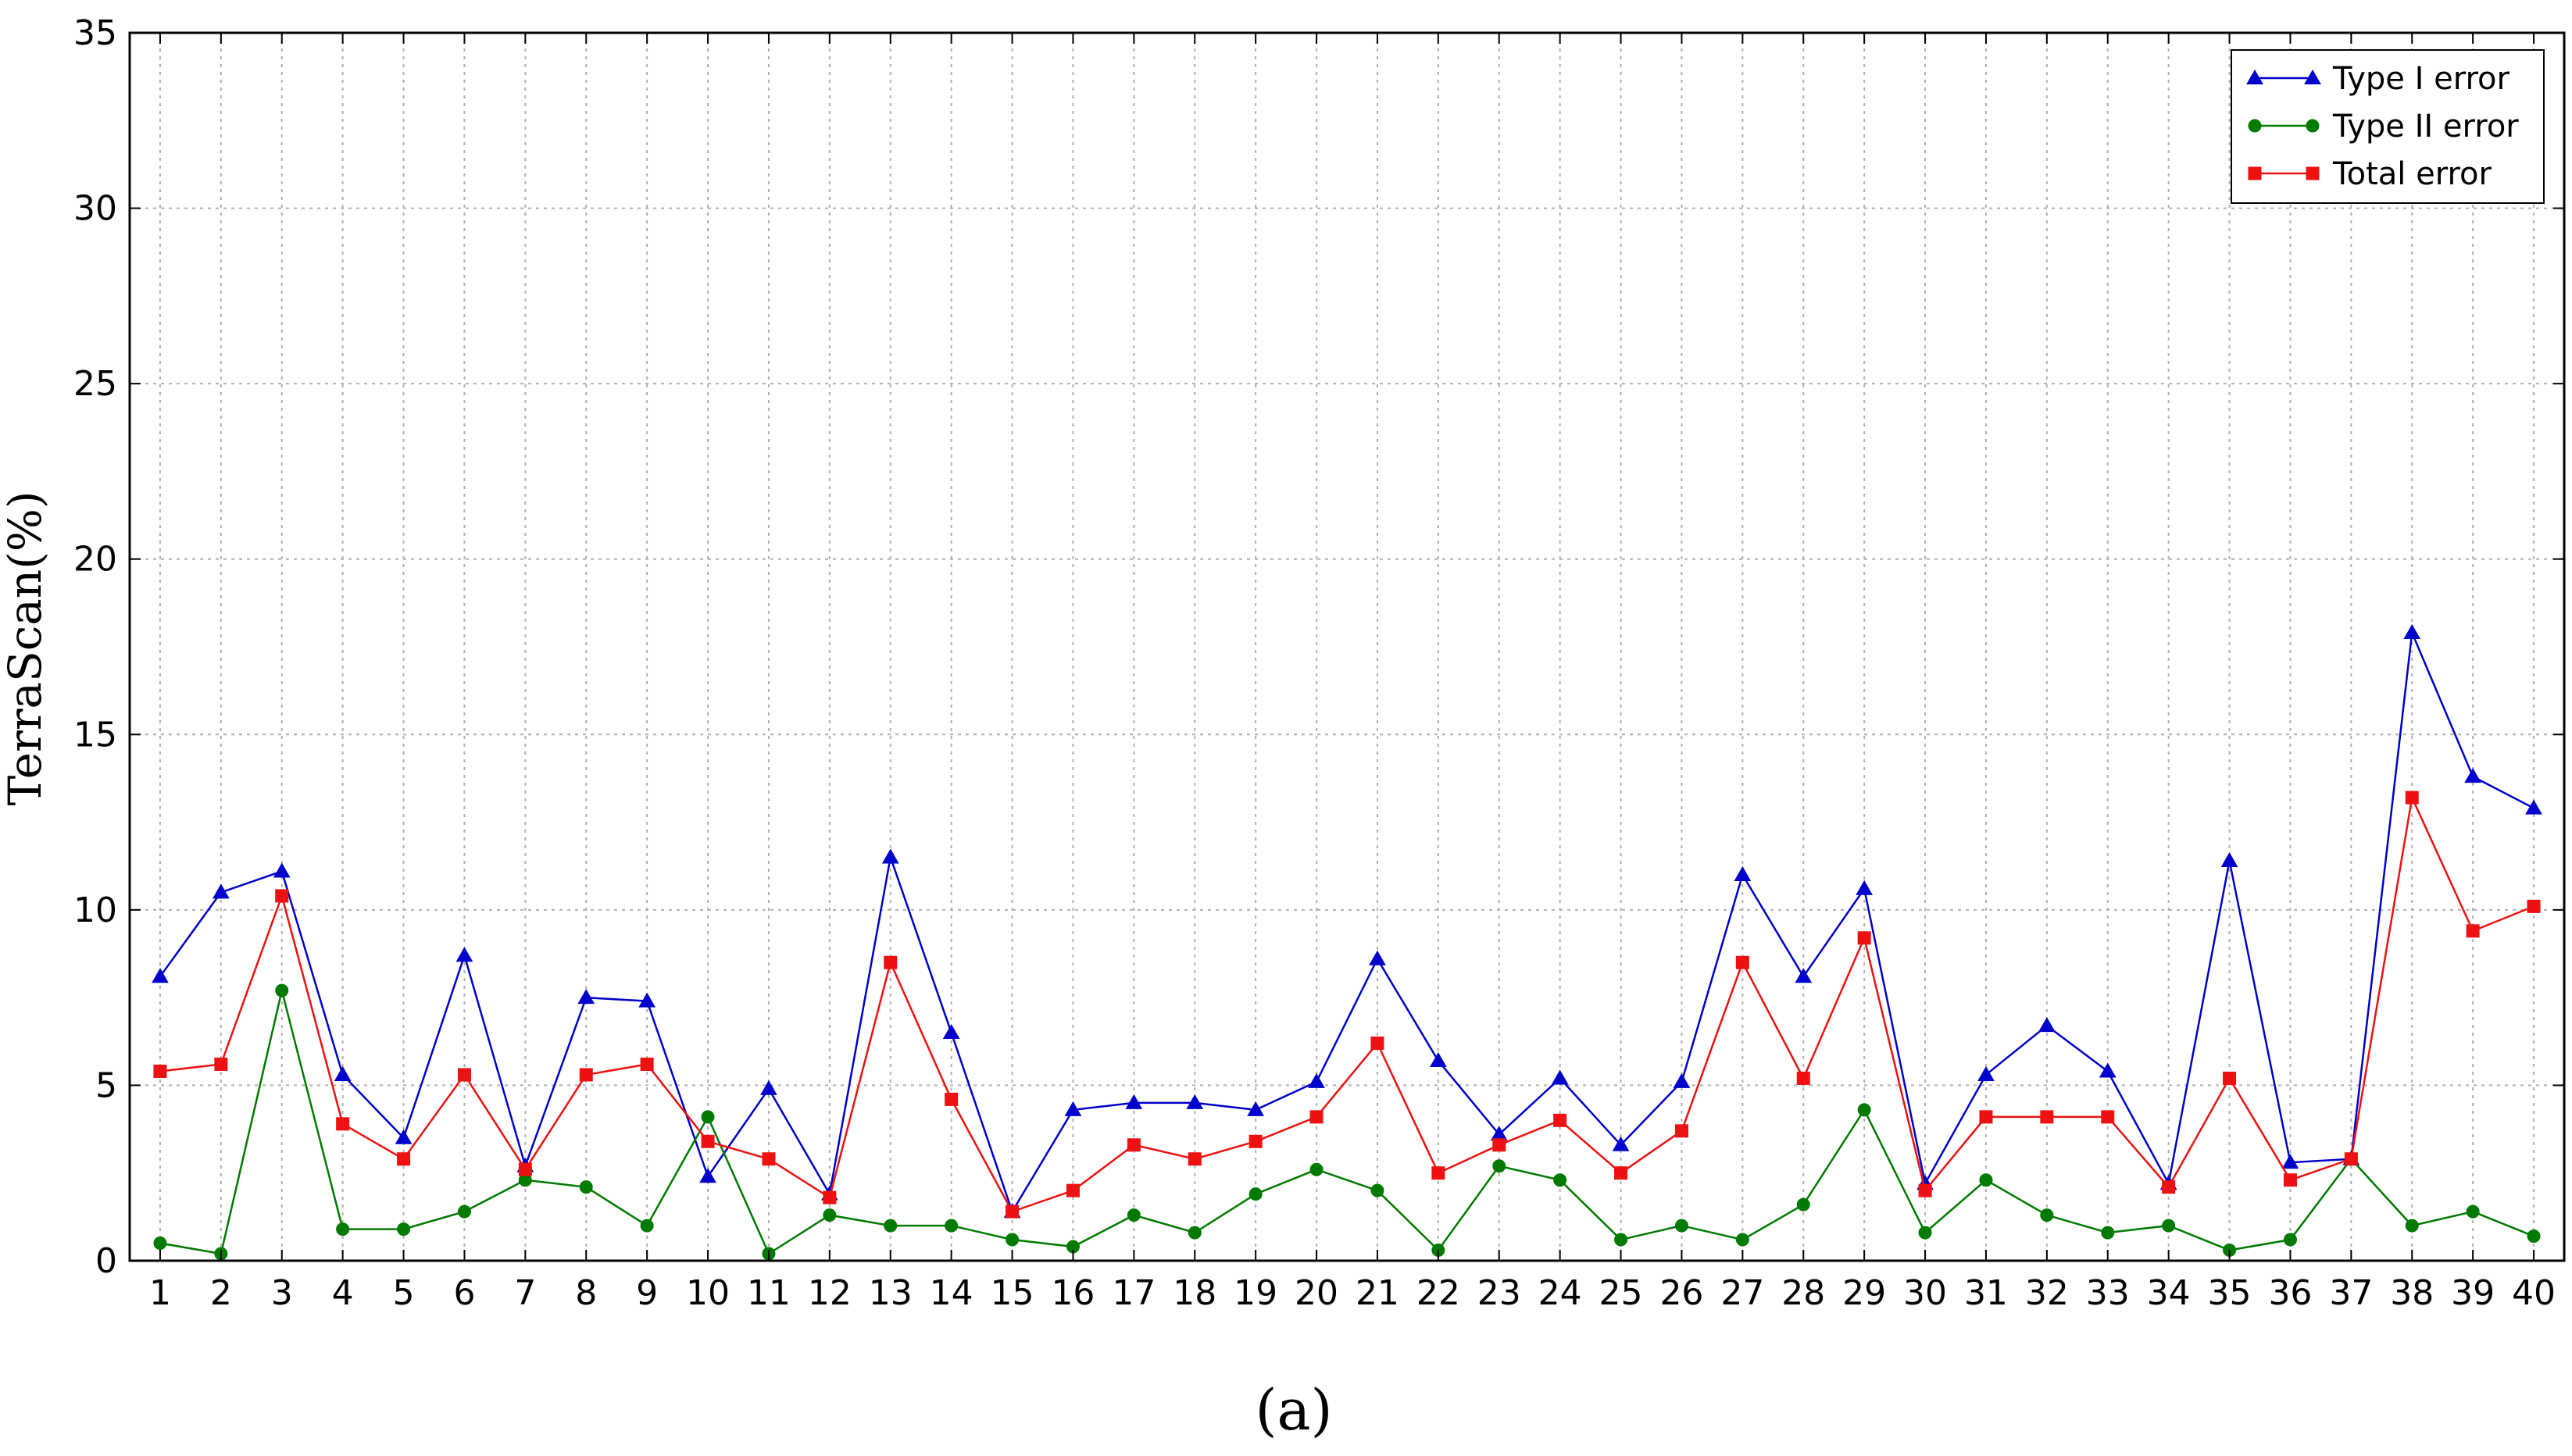 Image resolution: width=2572 pixels, height=1456 pixels. I want to click on x-tick-label: 29, so click(1864, 1293).